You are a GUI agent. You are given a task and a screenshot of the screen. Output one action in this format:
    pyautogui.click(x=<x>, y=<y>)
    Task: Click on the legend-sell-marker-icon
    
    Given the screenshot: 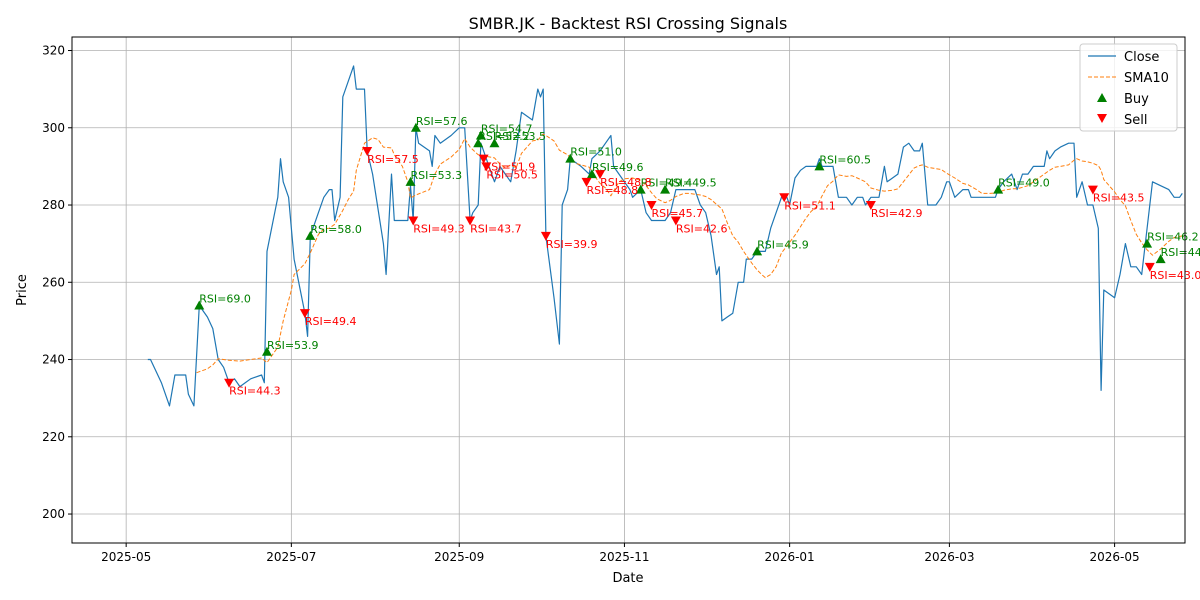 What is the action you would take?
    pyautogui.click(x=1102, y=118)
    